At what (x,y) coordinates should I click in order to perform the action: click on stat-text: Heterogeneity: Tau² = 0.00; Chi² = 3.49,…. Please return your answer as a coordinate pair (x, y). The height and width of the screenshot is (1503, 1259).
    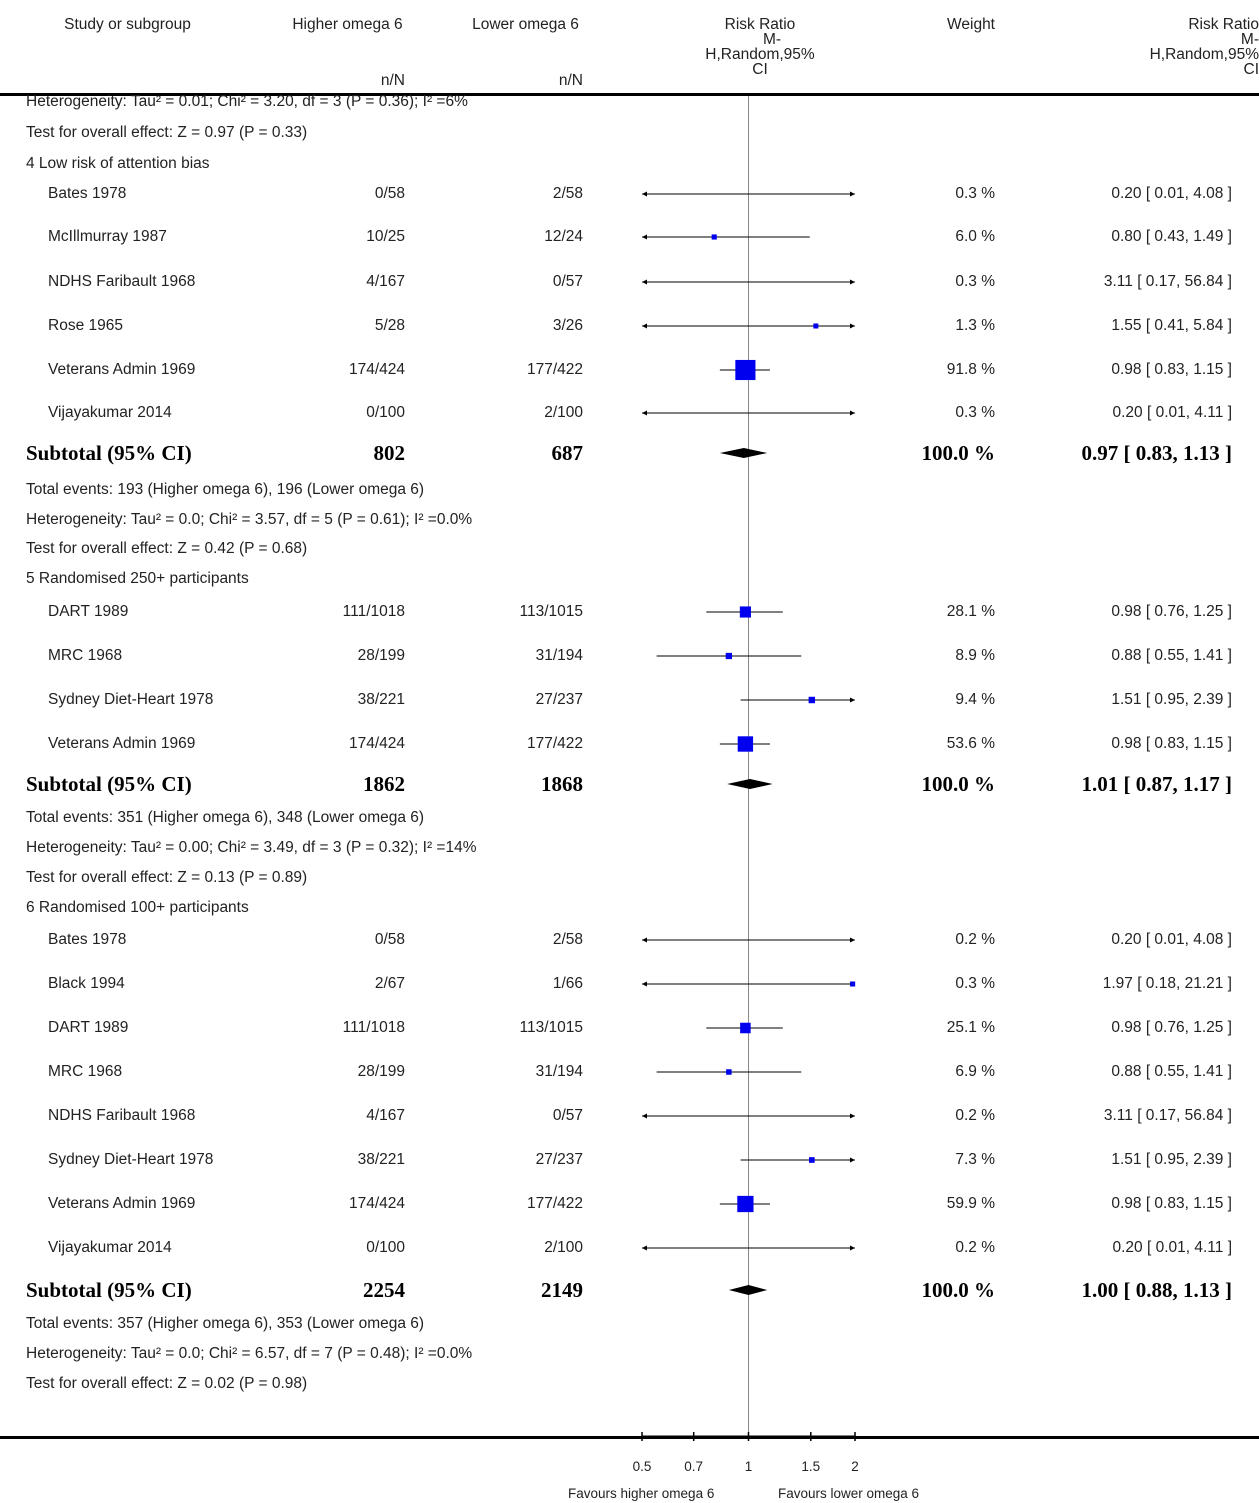
    Looking at the image, I should click on (251, 847).